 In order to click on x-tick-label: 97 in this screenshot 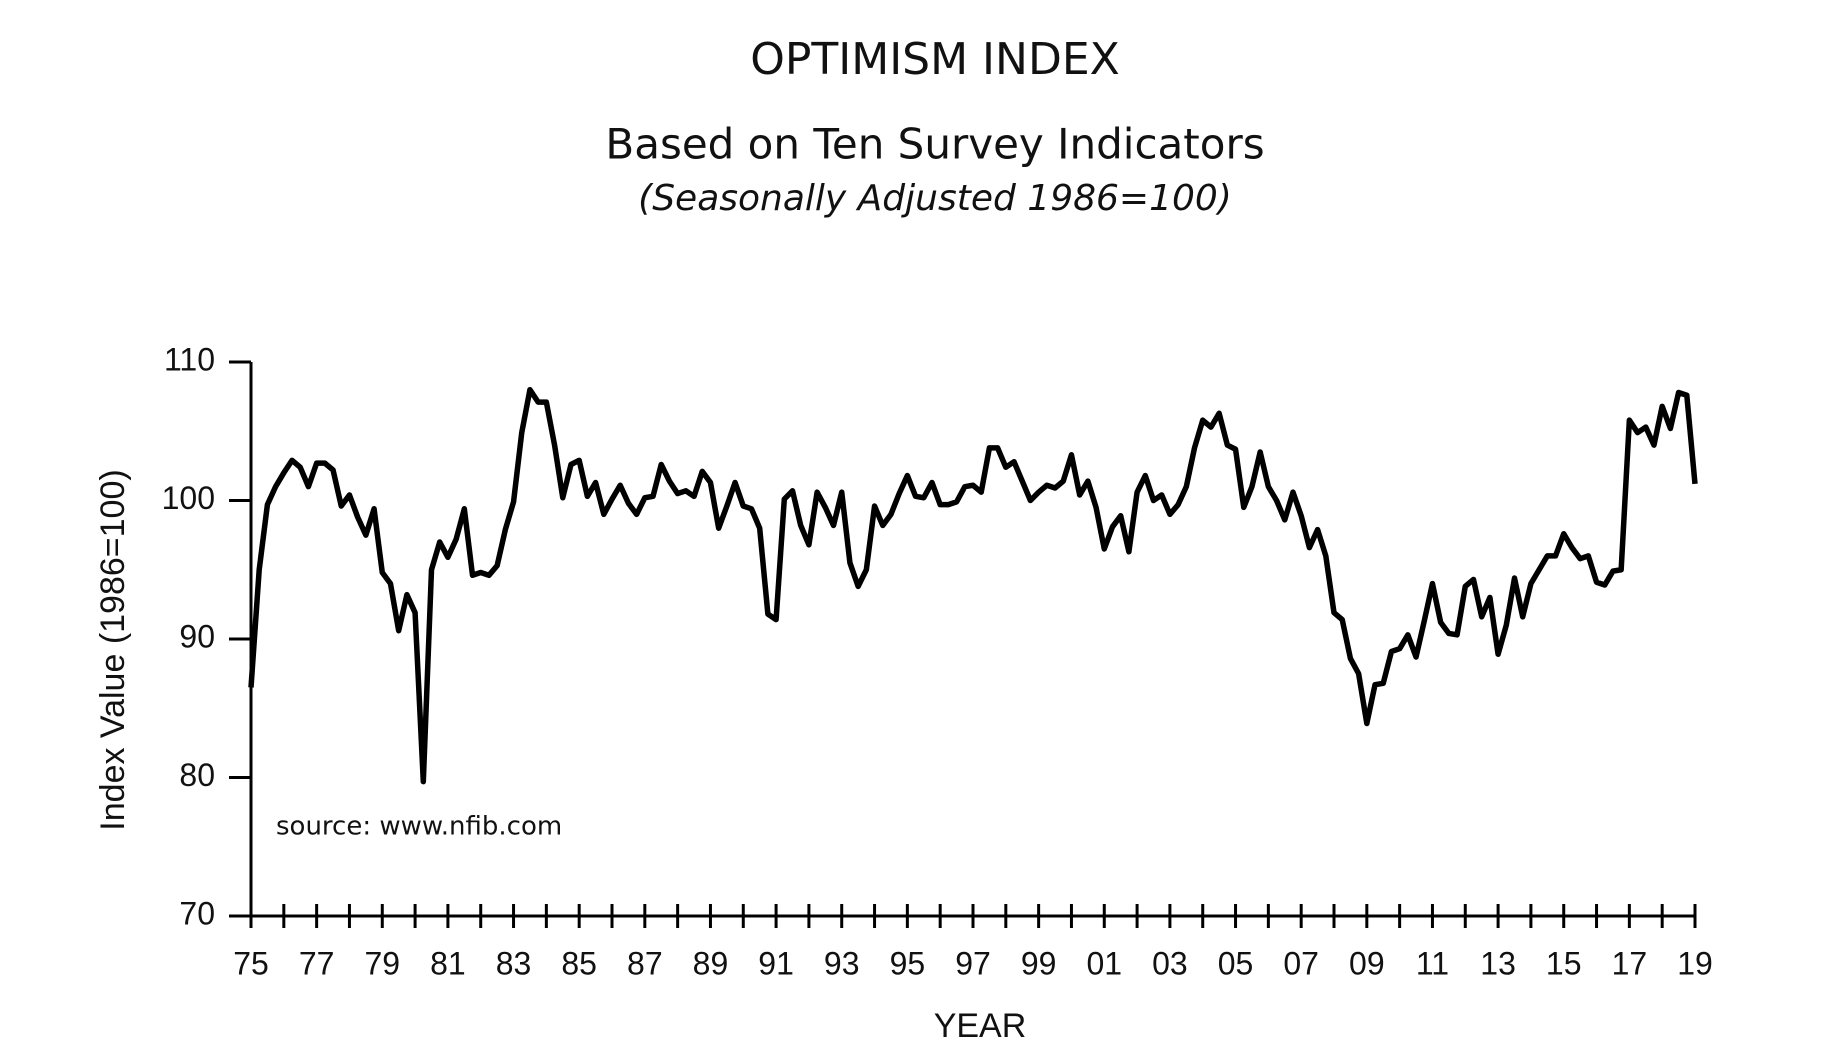, I will do `click(973, 963)`.